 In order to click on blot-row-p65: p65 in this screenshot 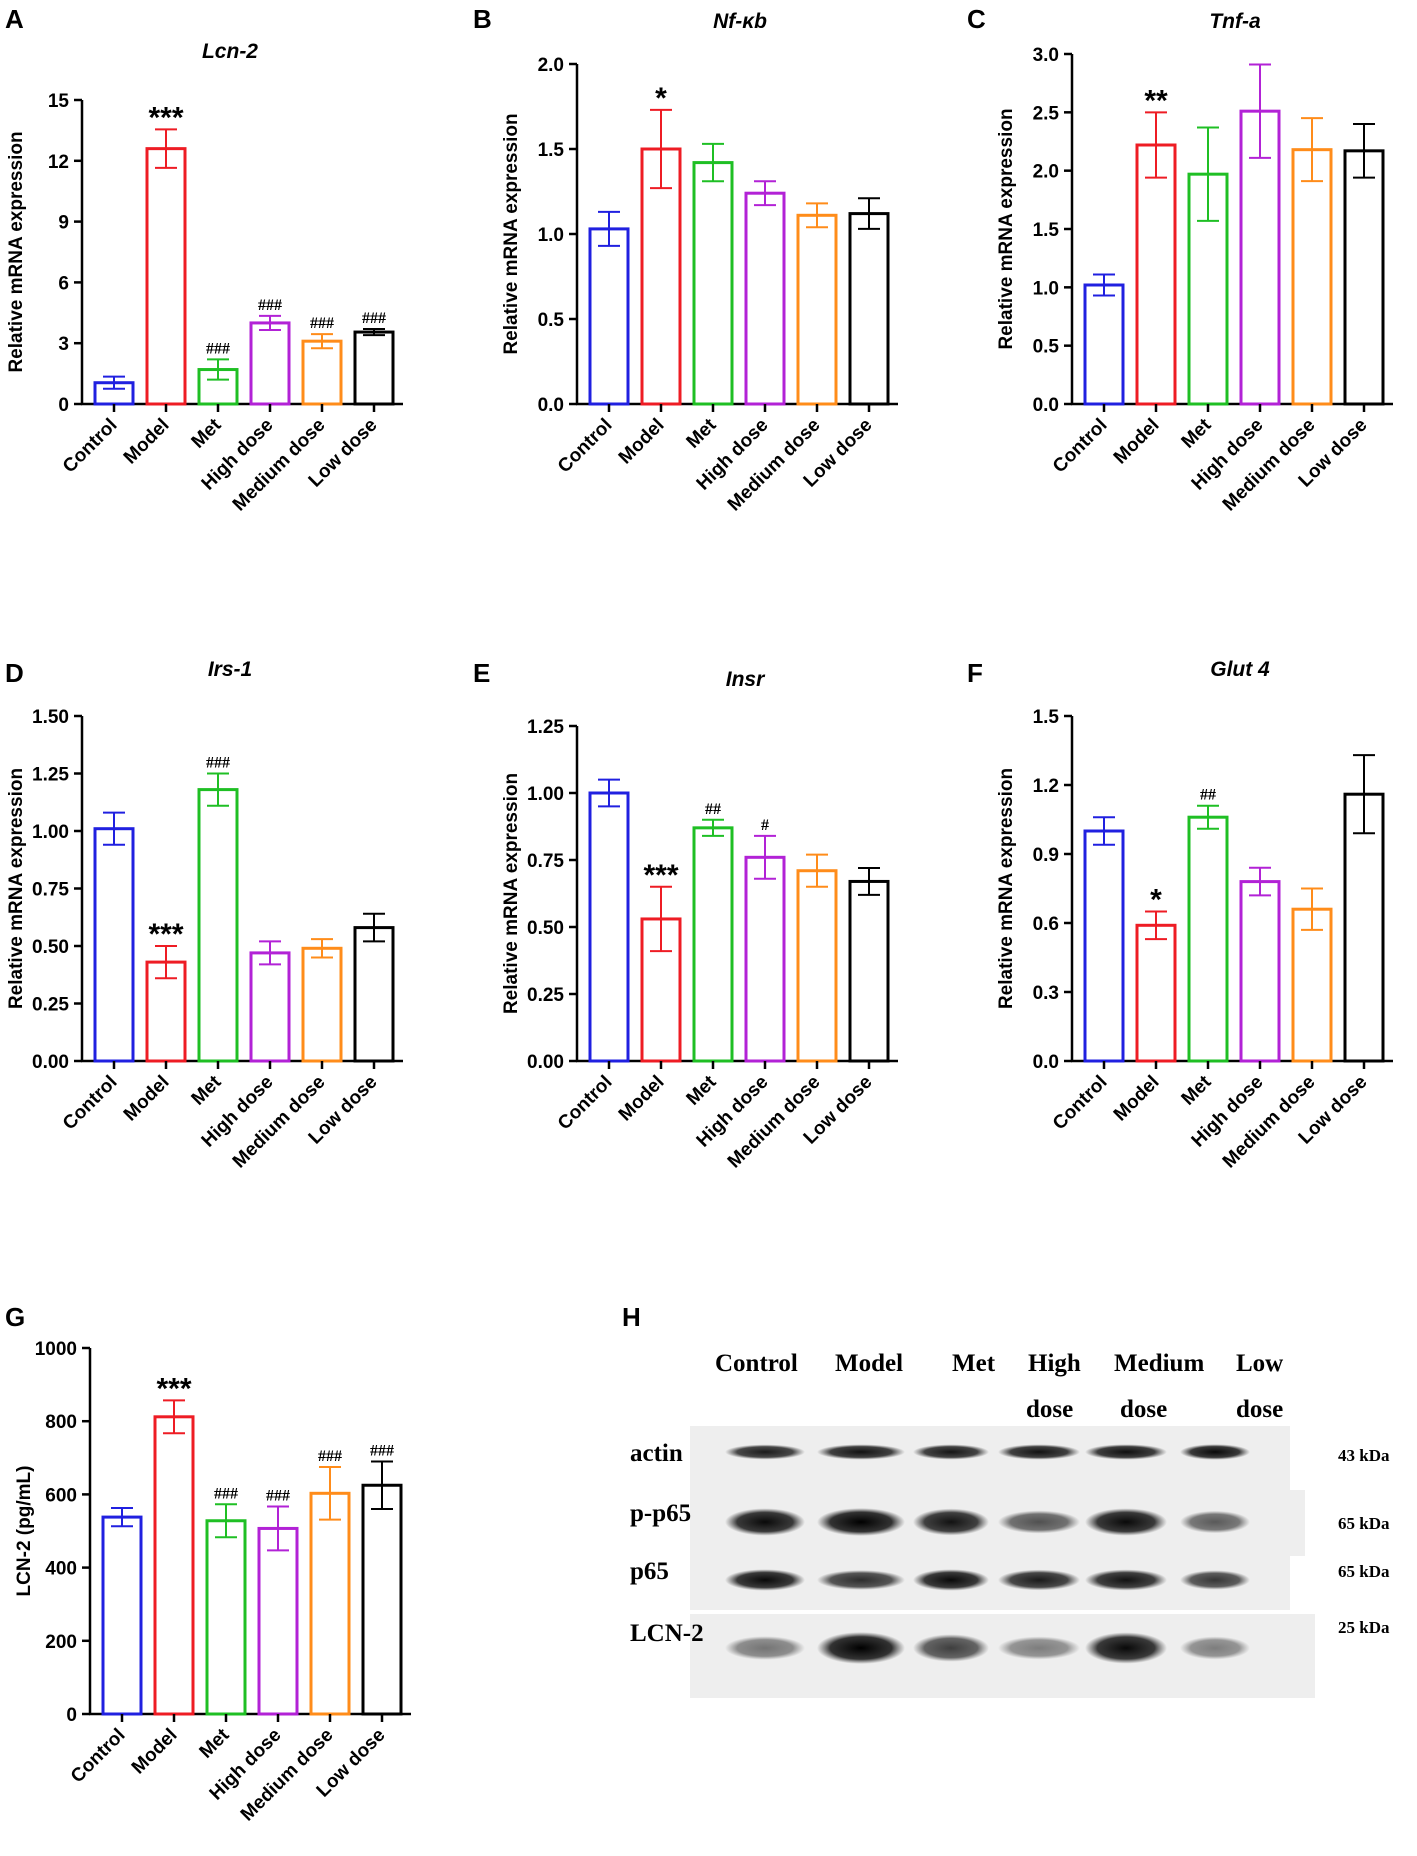, I will do `click(649, 1571)`.